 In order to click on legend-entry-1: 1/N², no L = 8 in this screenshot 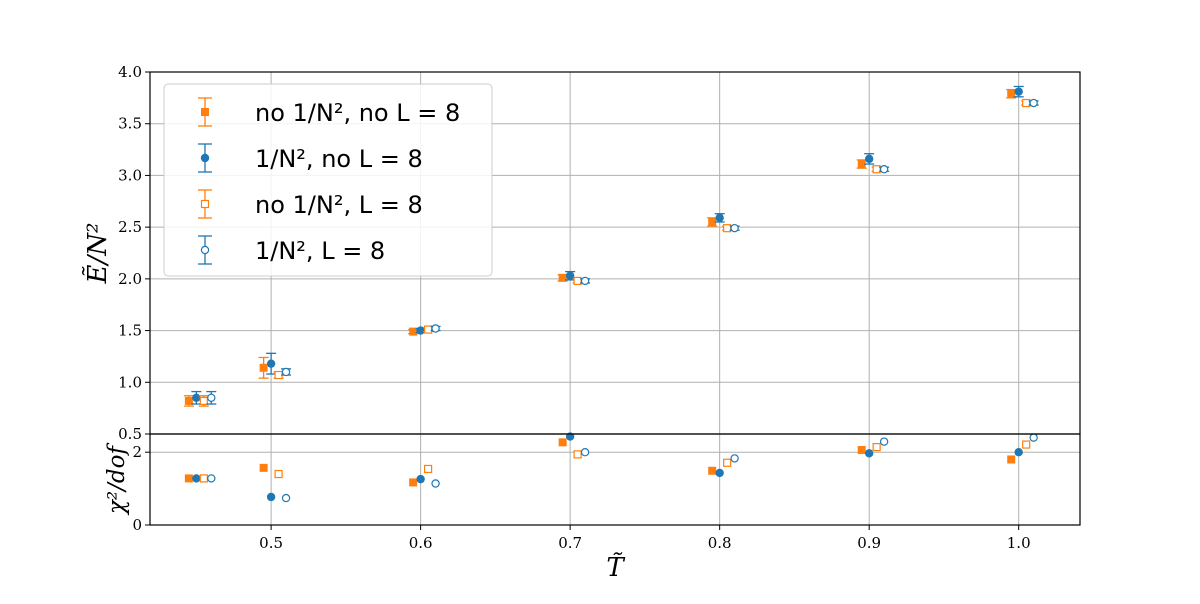, I will do `click(310, 158)`.